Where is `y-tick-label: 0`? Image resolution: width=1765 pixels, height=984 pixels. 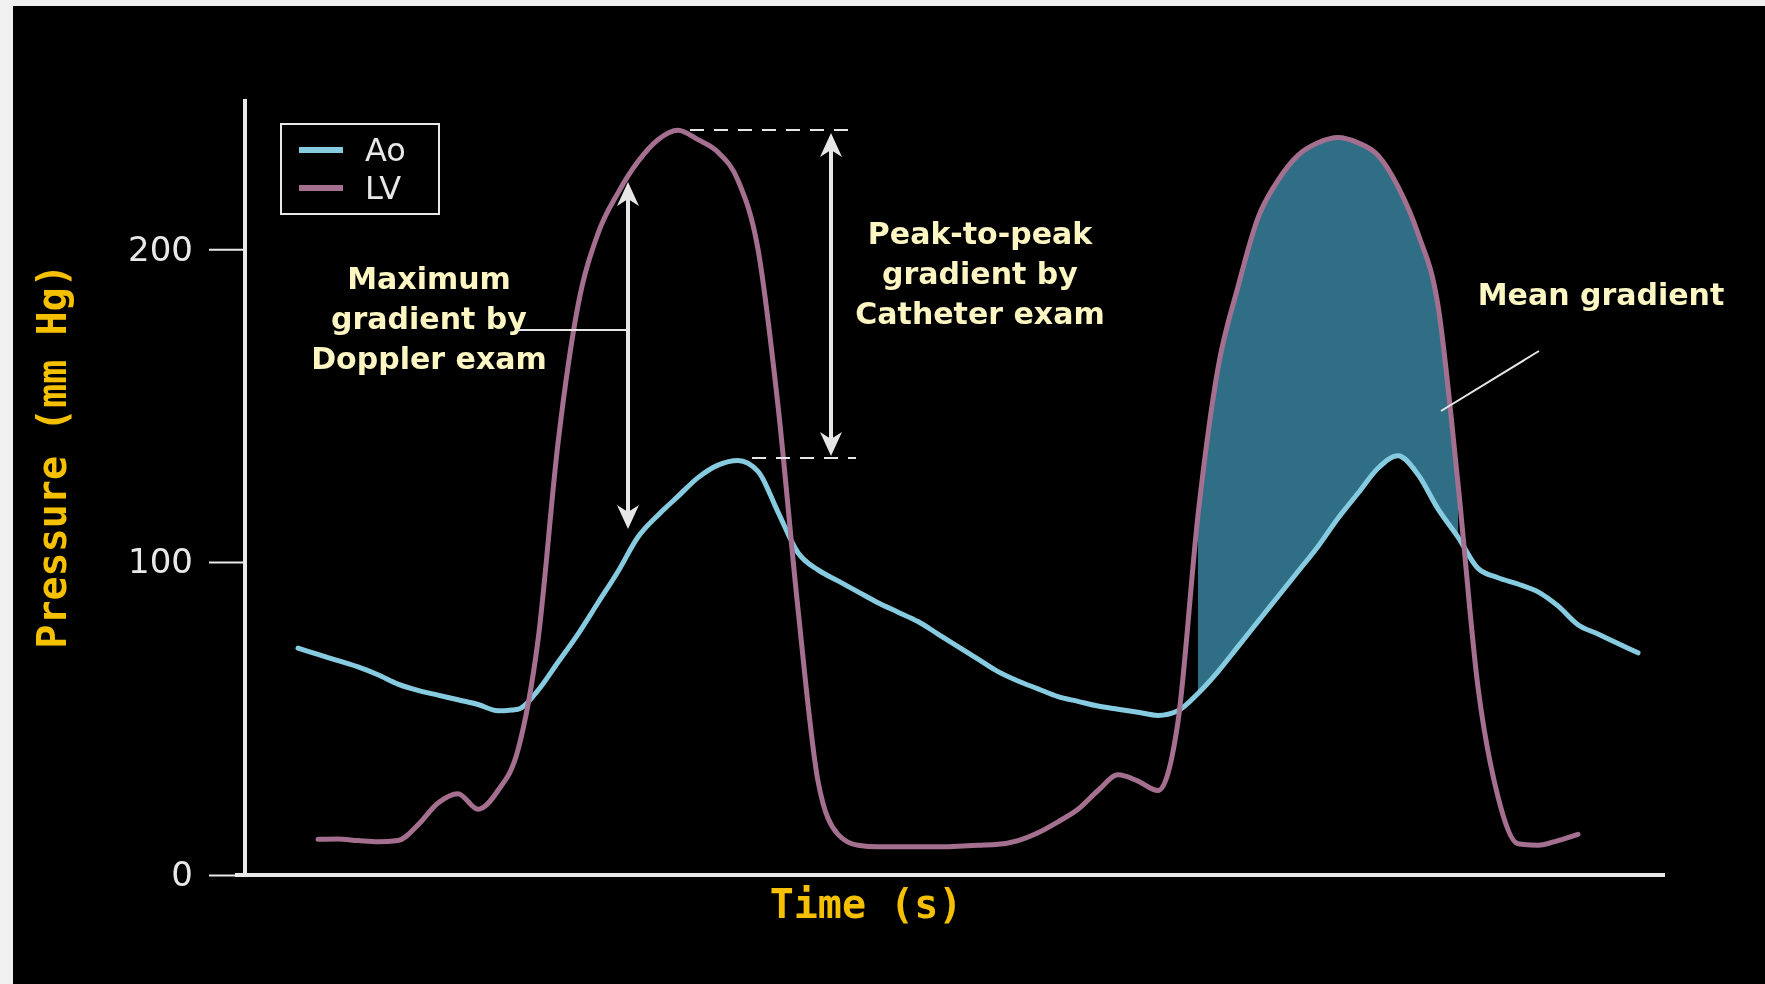
y-tick-label: 0 is located at coordinates (182, 874).